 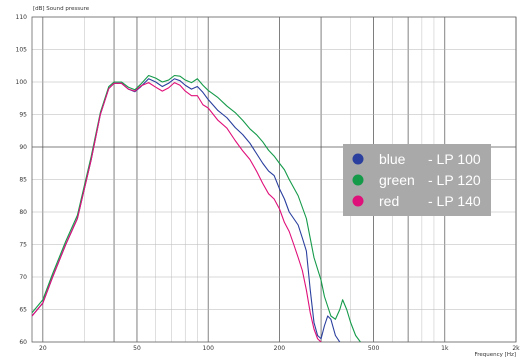 What do you see at coordinates (454, 159) in the screenshot?
I see `legend-label: - LP 100` at bounding box center [454, 159].